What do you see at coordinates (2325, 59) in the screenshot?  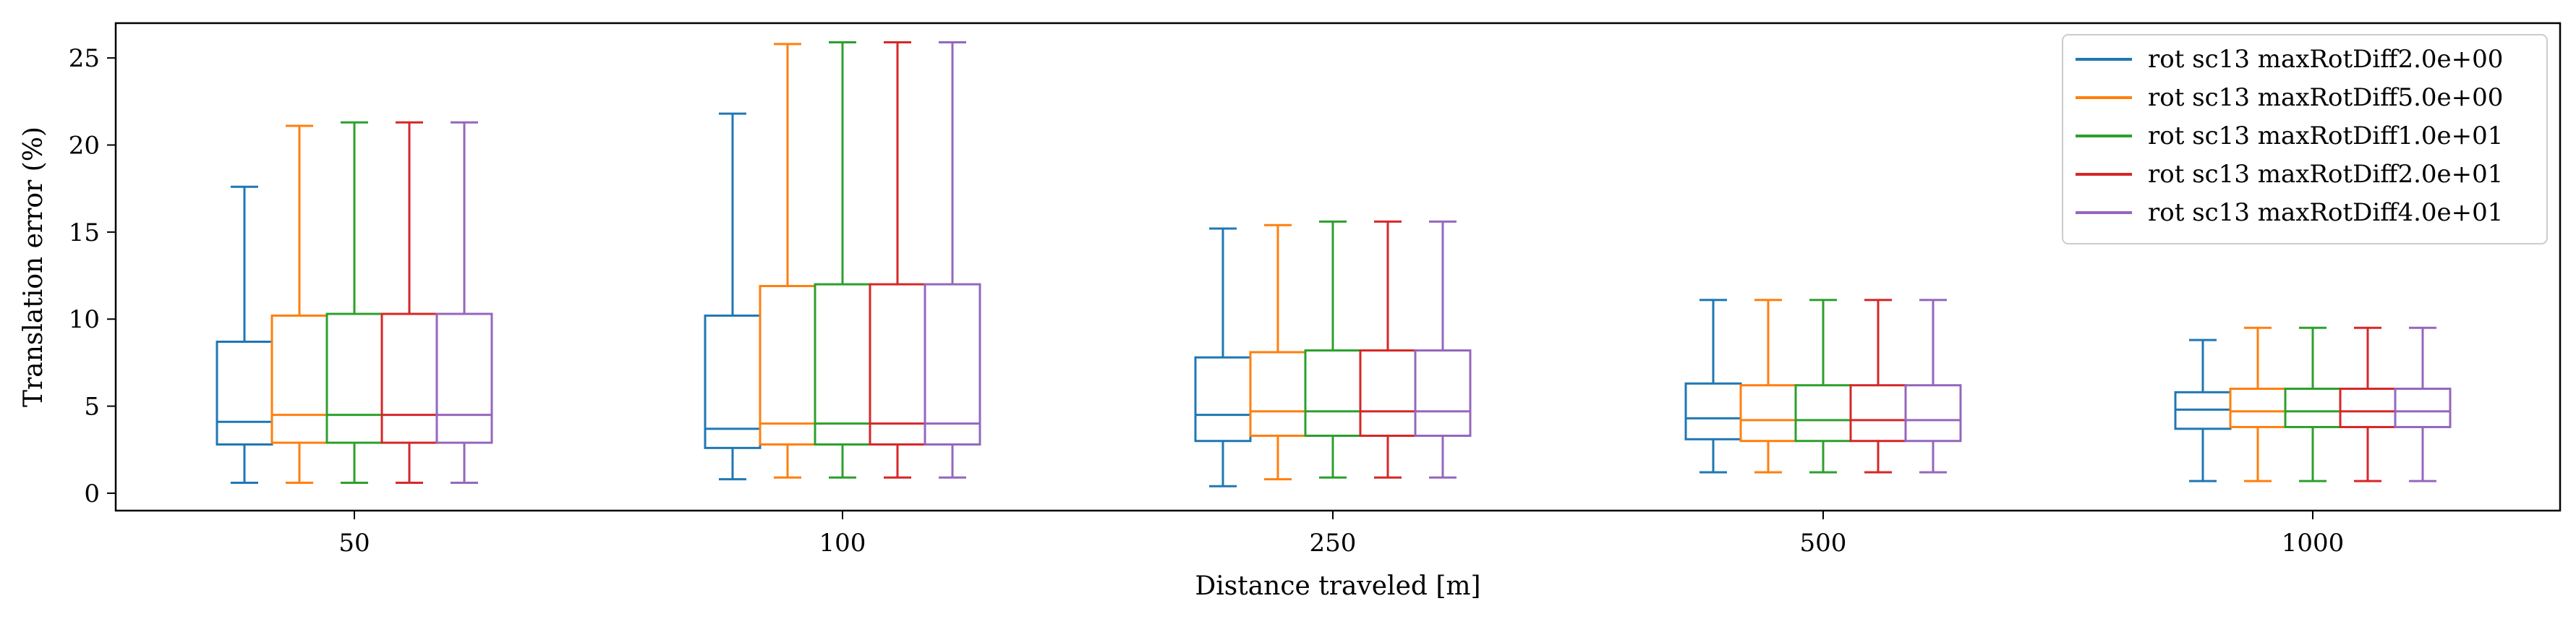 I see `legend-label: rot sc13 maxRotDiff2.0e+00` at bounding box center [2325, 59].